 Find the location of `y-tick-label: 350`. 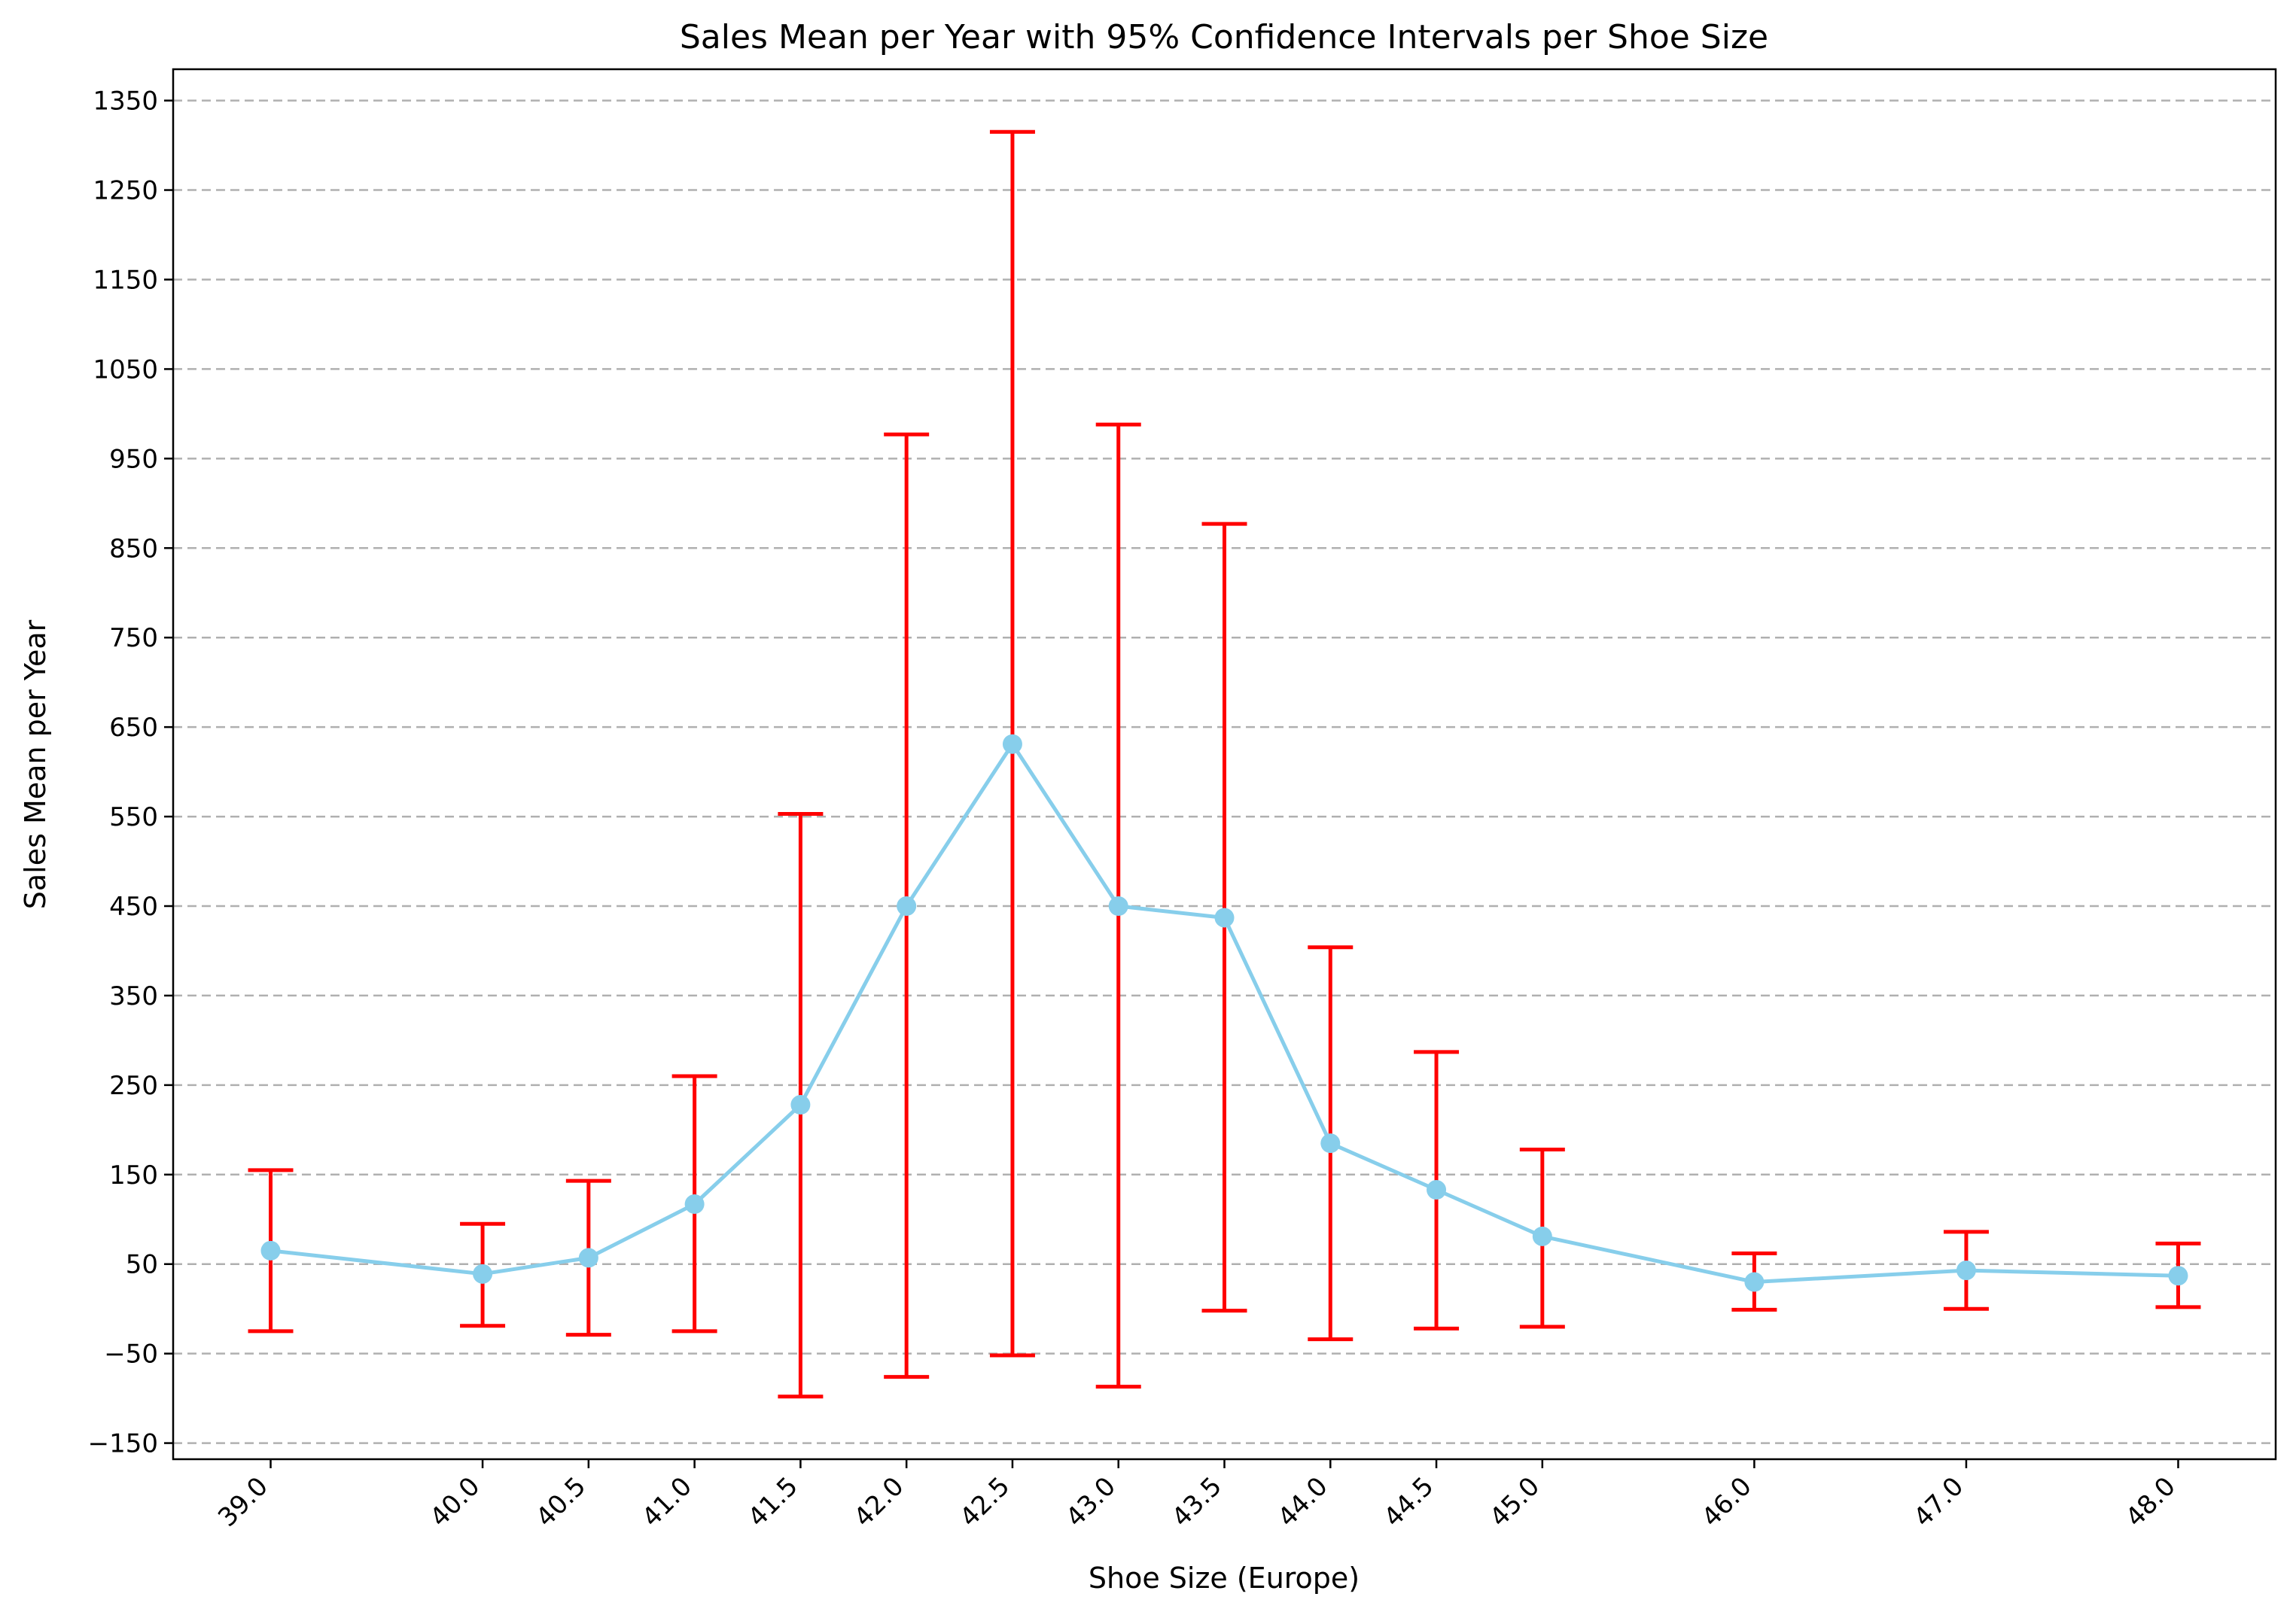

y-tick-label: 350 is located at coordinates (133, 996).